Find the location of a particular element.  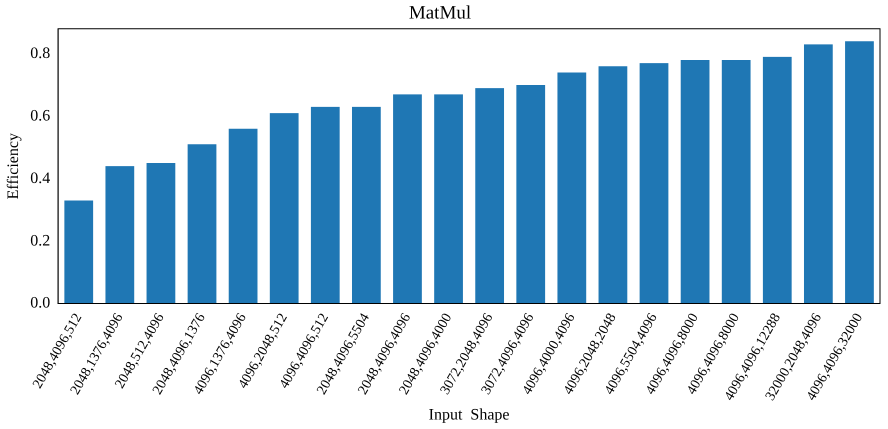

y-tick-label: 0.6 is located at coordinates (40, 115).